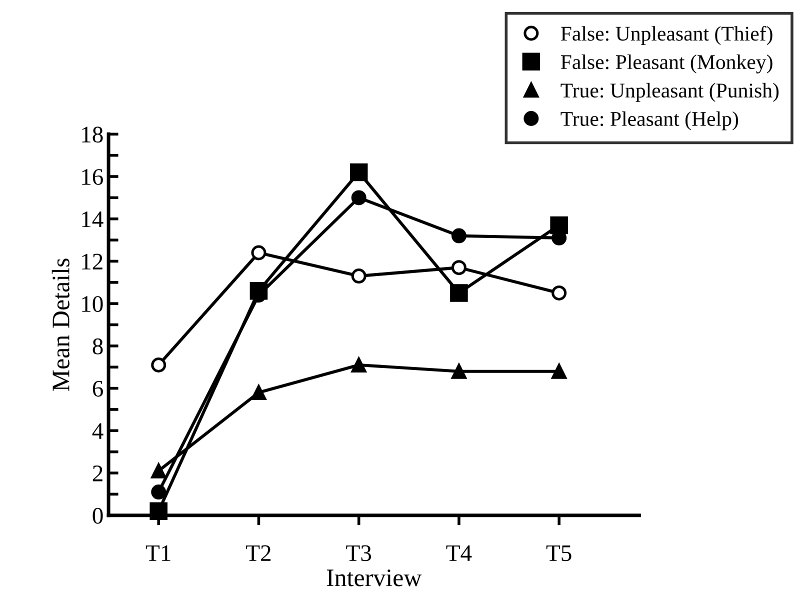 This screenshot has height=591, width=804. I want to click on x-axis-title: Interview, so click(374, 578).